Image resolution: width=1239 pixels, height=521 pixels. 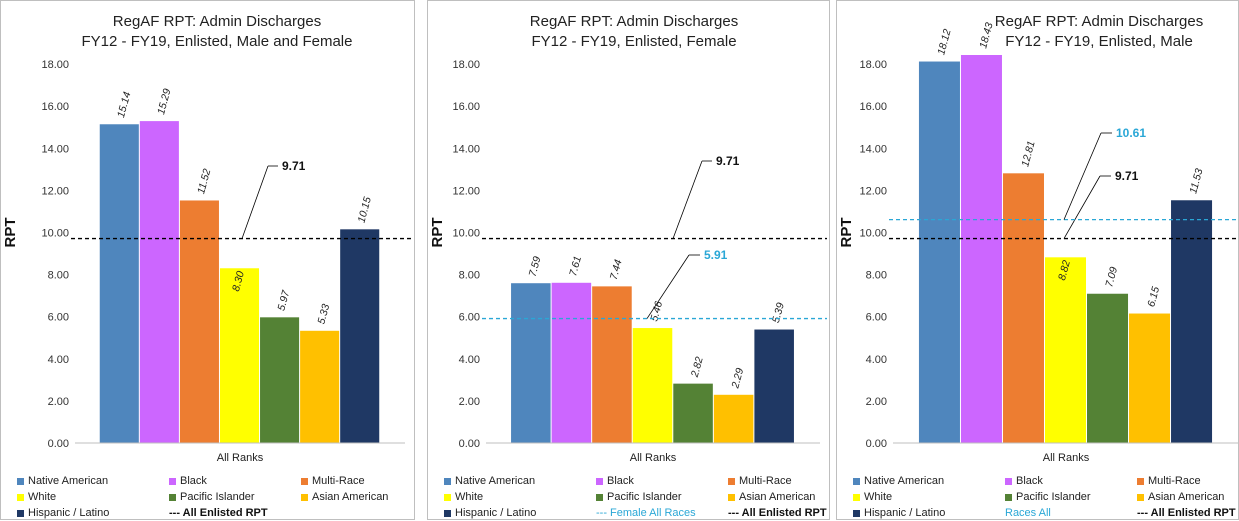 I want to click on data-label: 5.46, so click(x=656, y=311).